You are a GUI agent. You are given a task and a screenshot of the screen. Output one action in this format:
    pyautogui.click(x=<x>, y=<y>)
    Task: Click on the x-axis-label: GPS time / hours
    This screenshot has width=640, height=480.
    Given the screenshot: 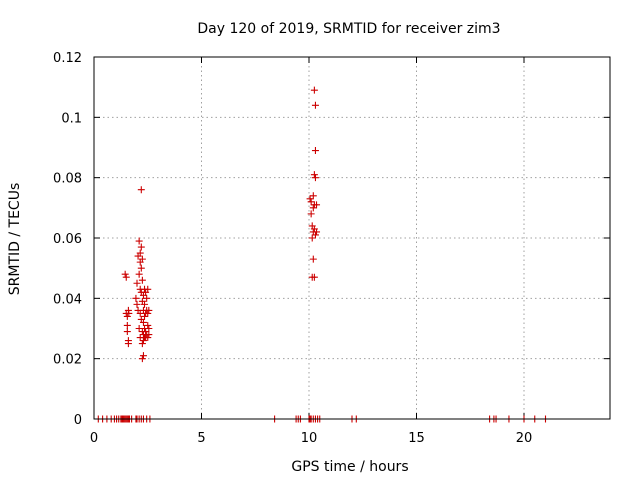 What is the action you would take?
    pyautogui.click(x=349, y=467)
    